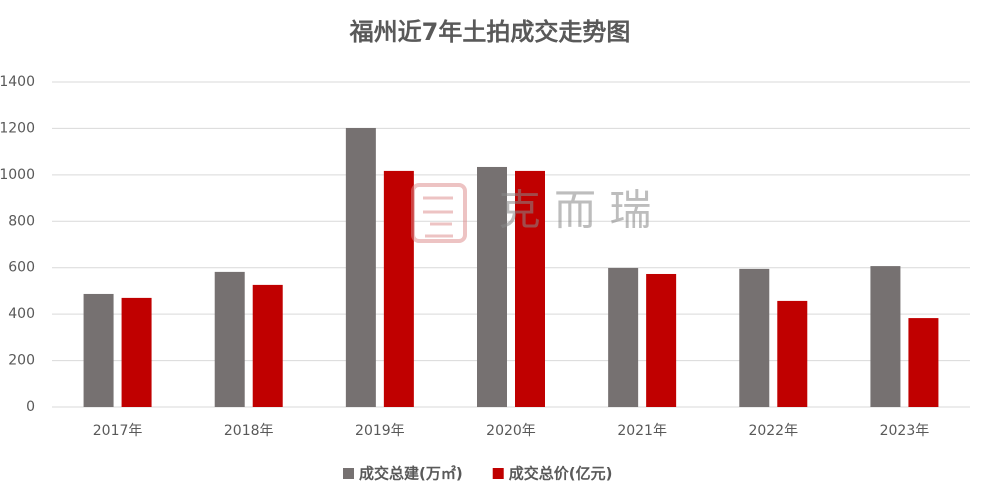 This screenshot has height=496, width=985. I want to click on x-tick-label: 2019年, so click(380, 431).